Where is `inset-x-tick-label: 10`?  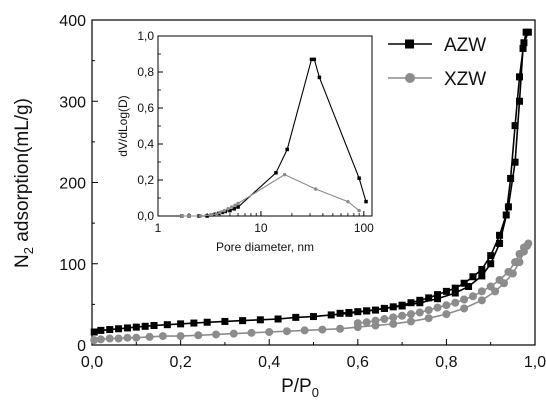 inset-x-tick-label: 10 is located at coordinates (261, 228).